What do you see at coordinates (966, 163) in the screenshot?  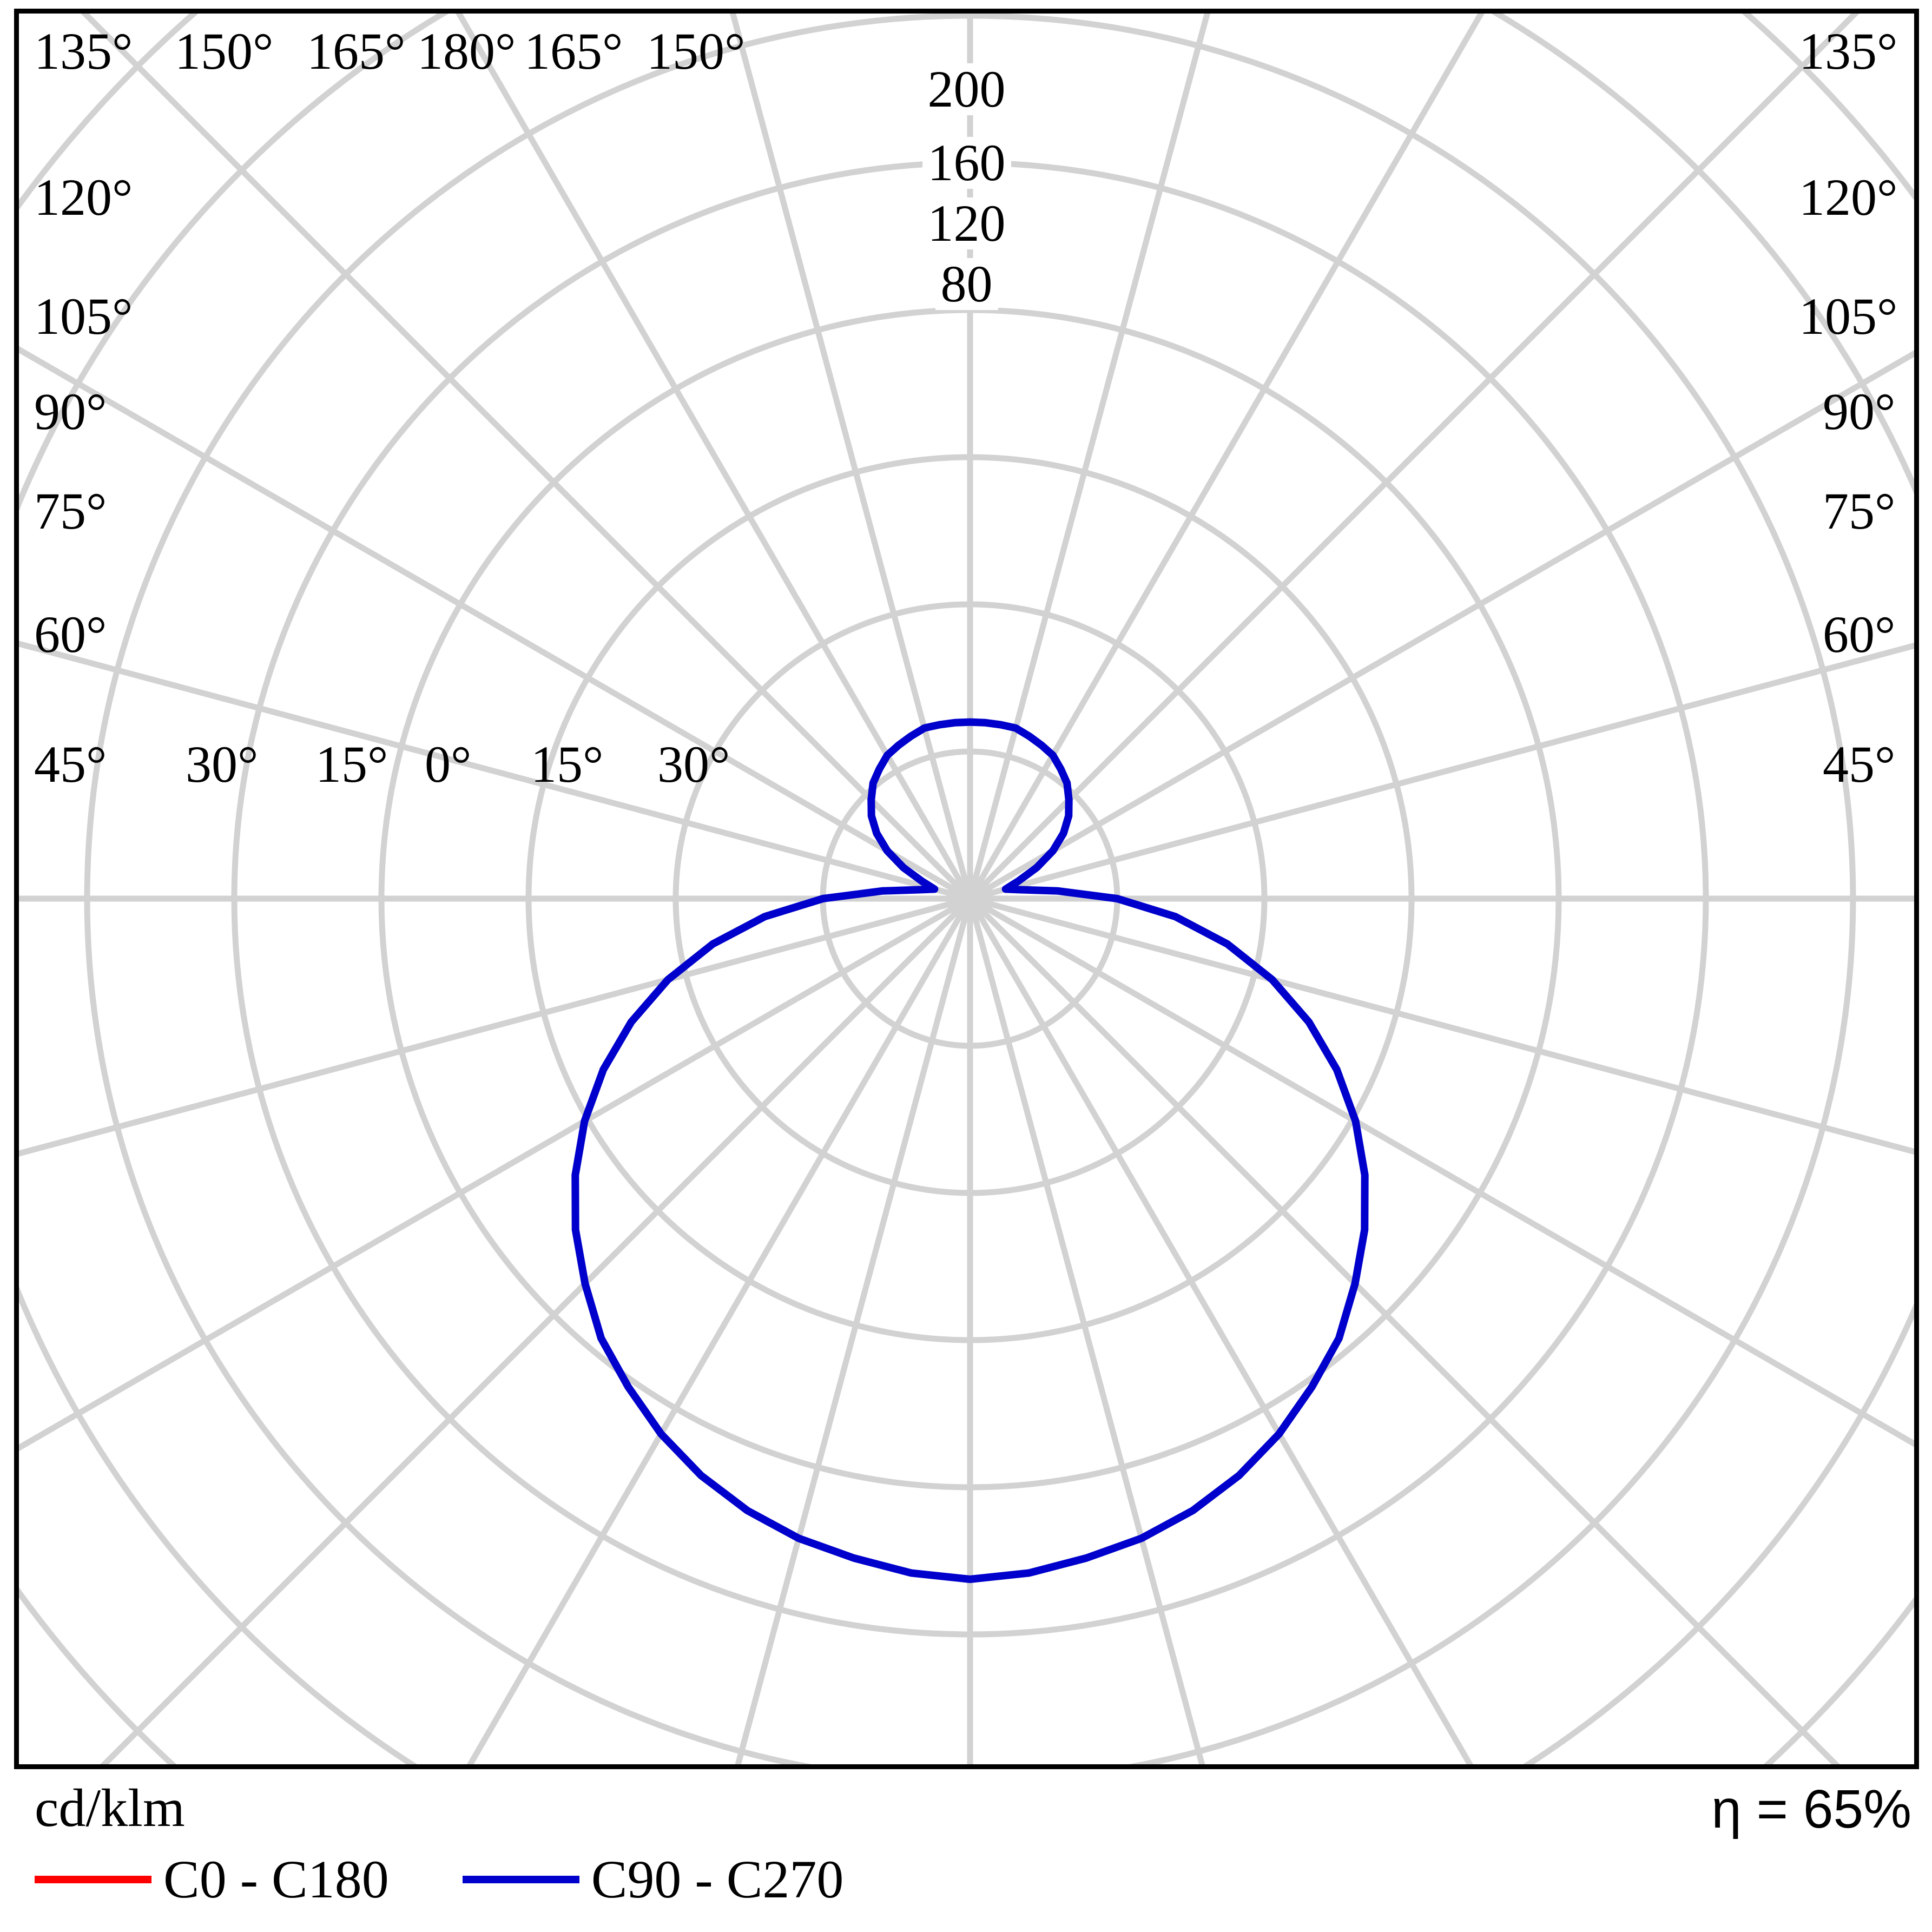 I see `radial-tick-label: 160` at bounding box center [966, 163].